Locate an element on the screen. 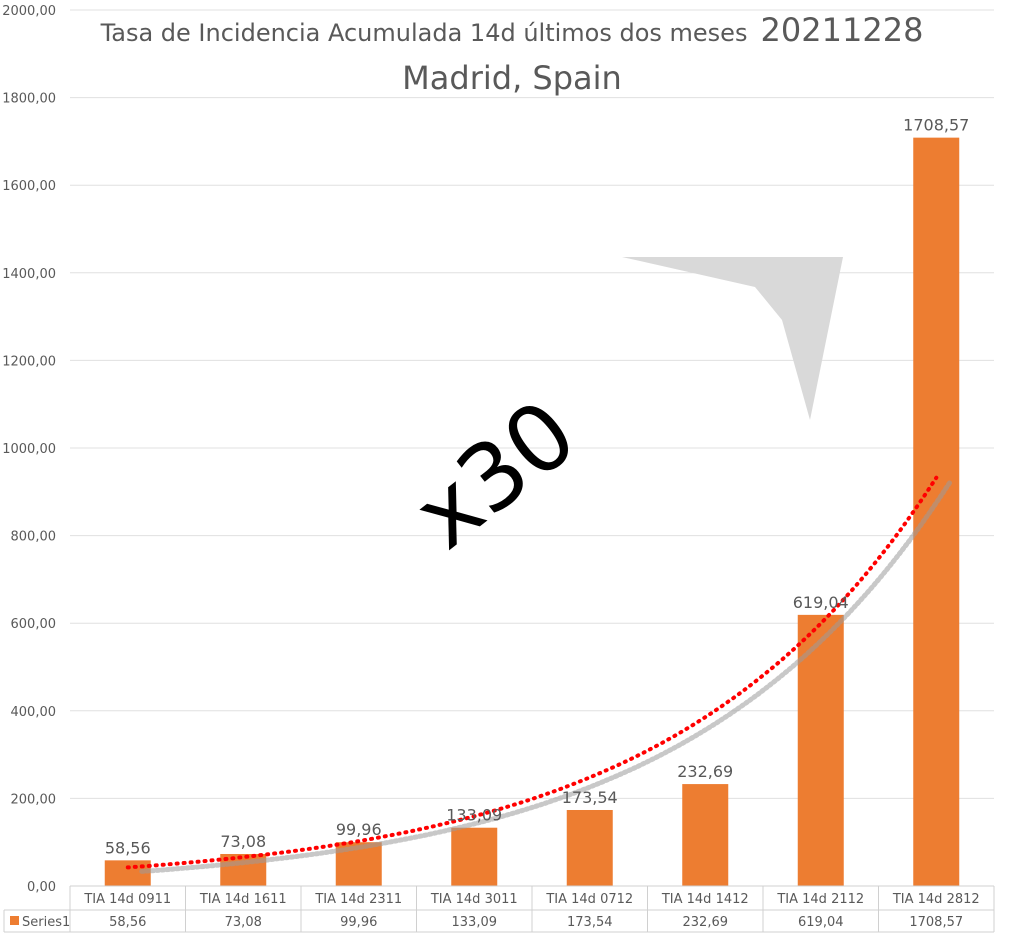 The width and height of the screenshot is (1024, 934). table-value: 232,69 is located at coordinates (706, 922).